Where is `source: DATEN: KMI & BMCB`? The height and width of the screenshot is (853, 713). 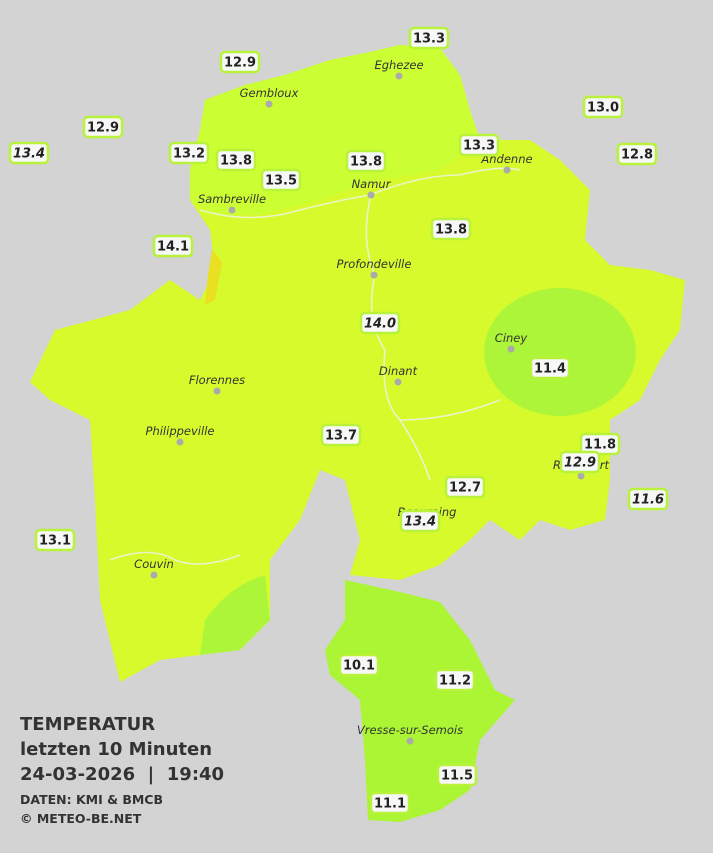 source: DATEN: KMI & BMCB is located at coordinates (91, 799).